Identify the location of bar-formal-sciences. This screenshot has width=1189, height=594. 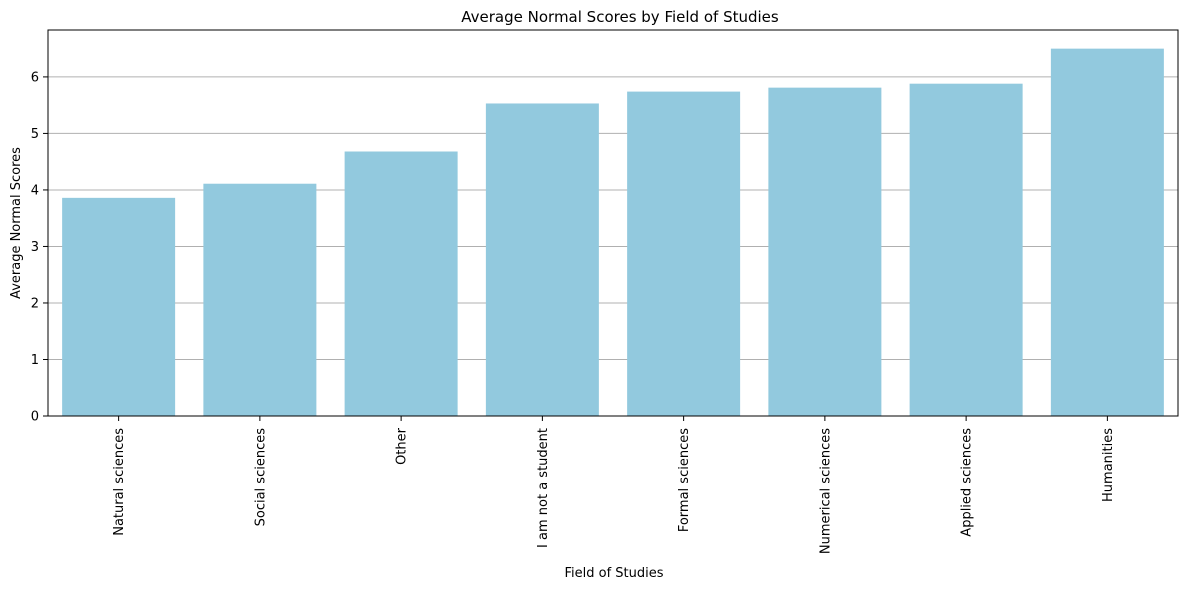
(684, 254).